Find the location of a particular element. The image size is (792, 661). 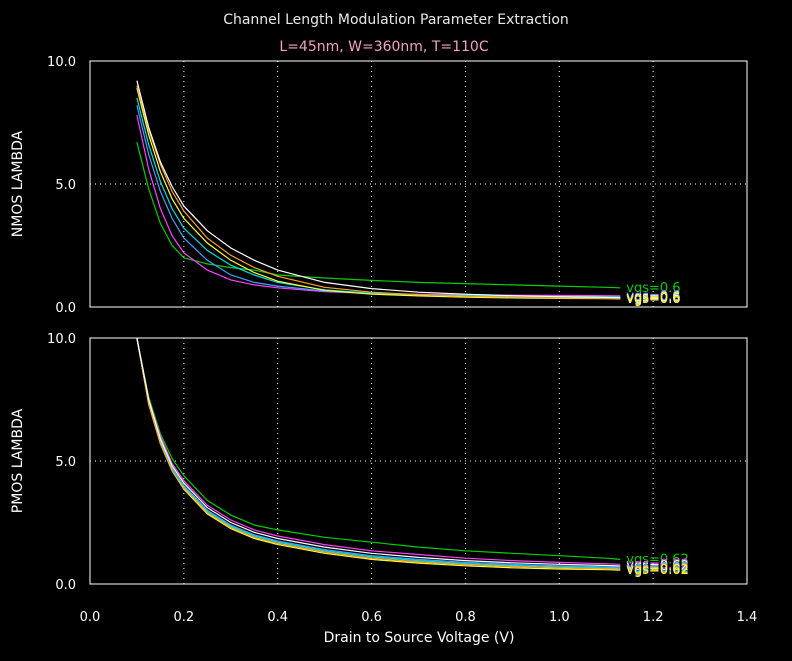

x-axis: 0.0 0.2 0.4 0.6 0.8 1.0 1.2 1.4 is located at coordinates (419, 617).